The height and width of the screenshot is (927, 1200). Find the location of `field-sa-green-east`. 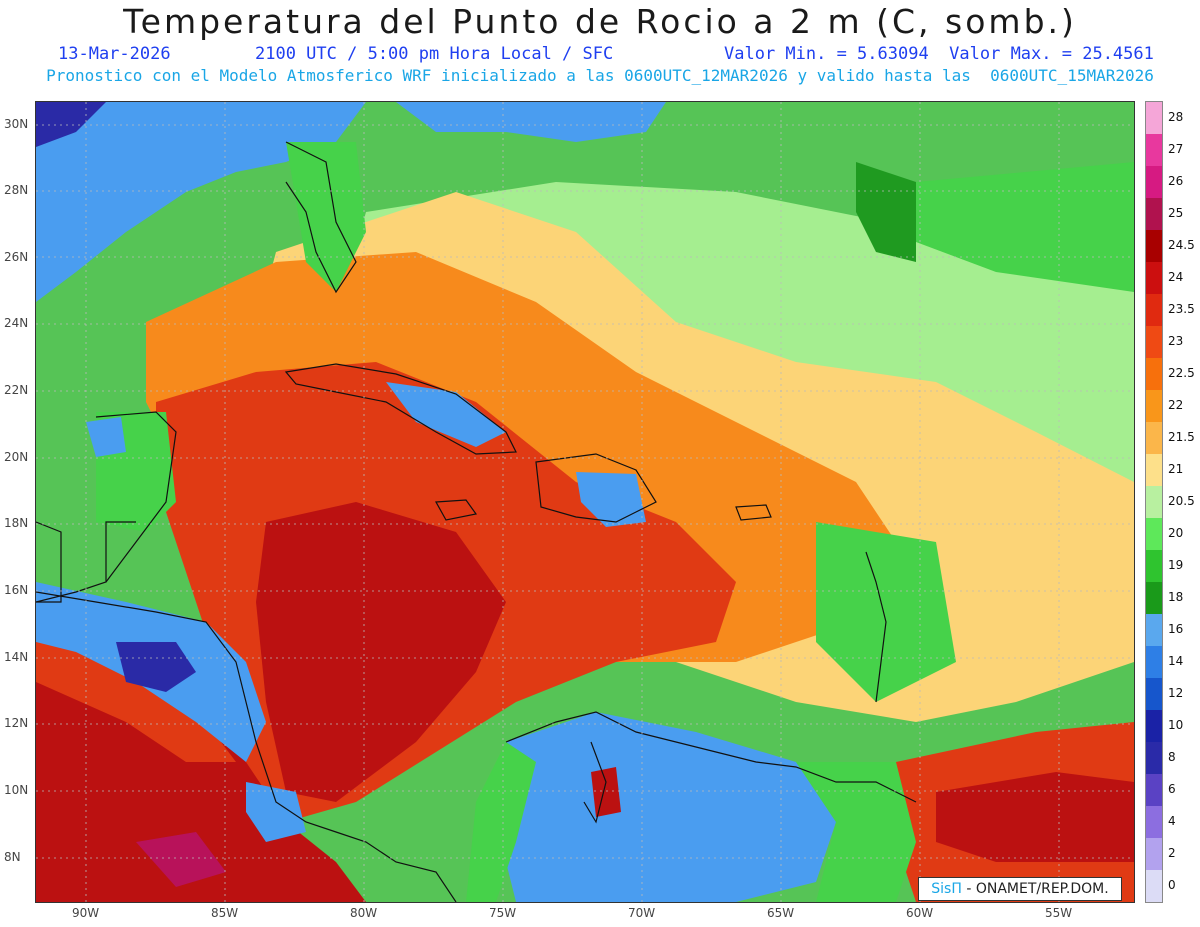

field-sa-green-east is located at coordinates (856, 832).